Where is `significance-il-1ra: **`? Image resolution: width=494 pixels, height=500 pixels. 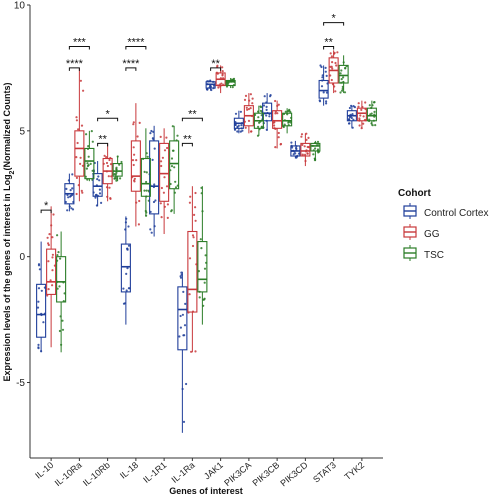 significance-il-1ra: ** is located at coordinates (187, 140).